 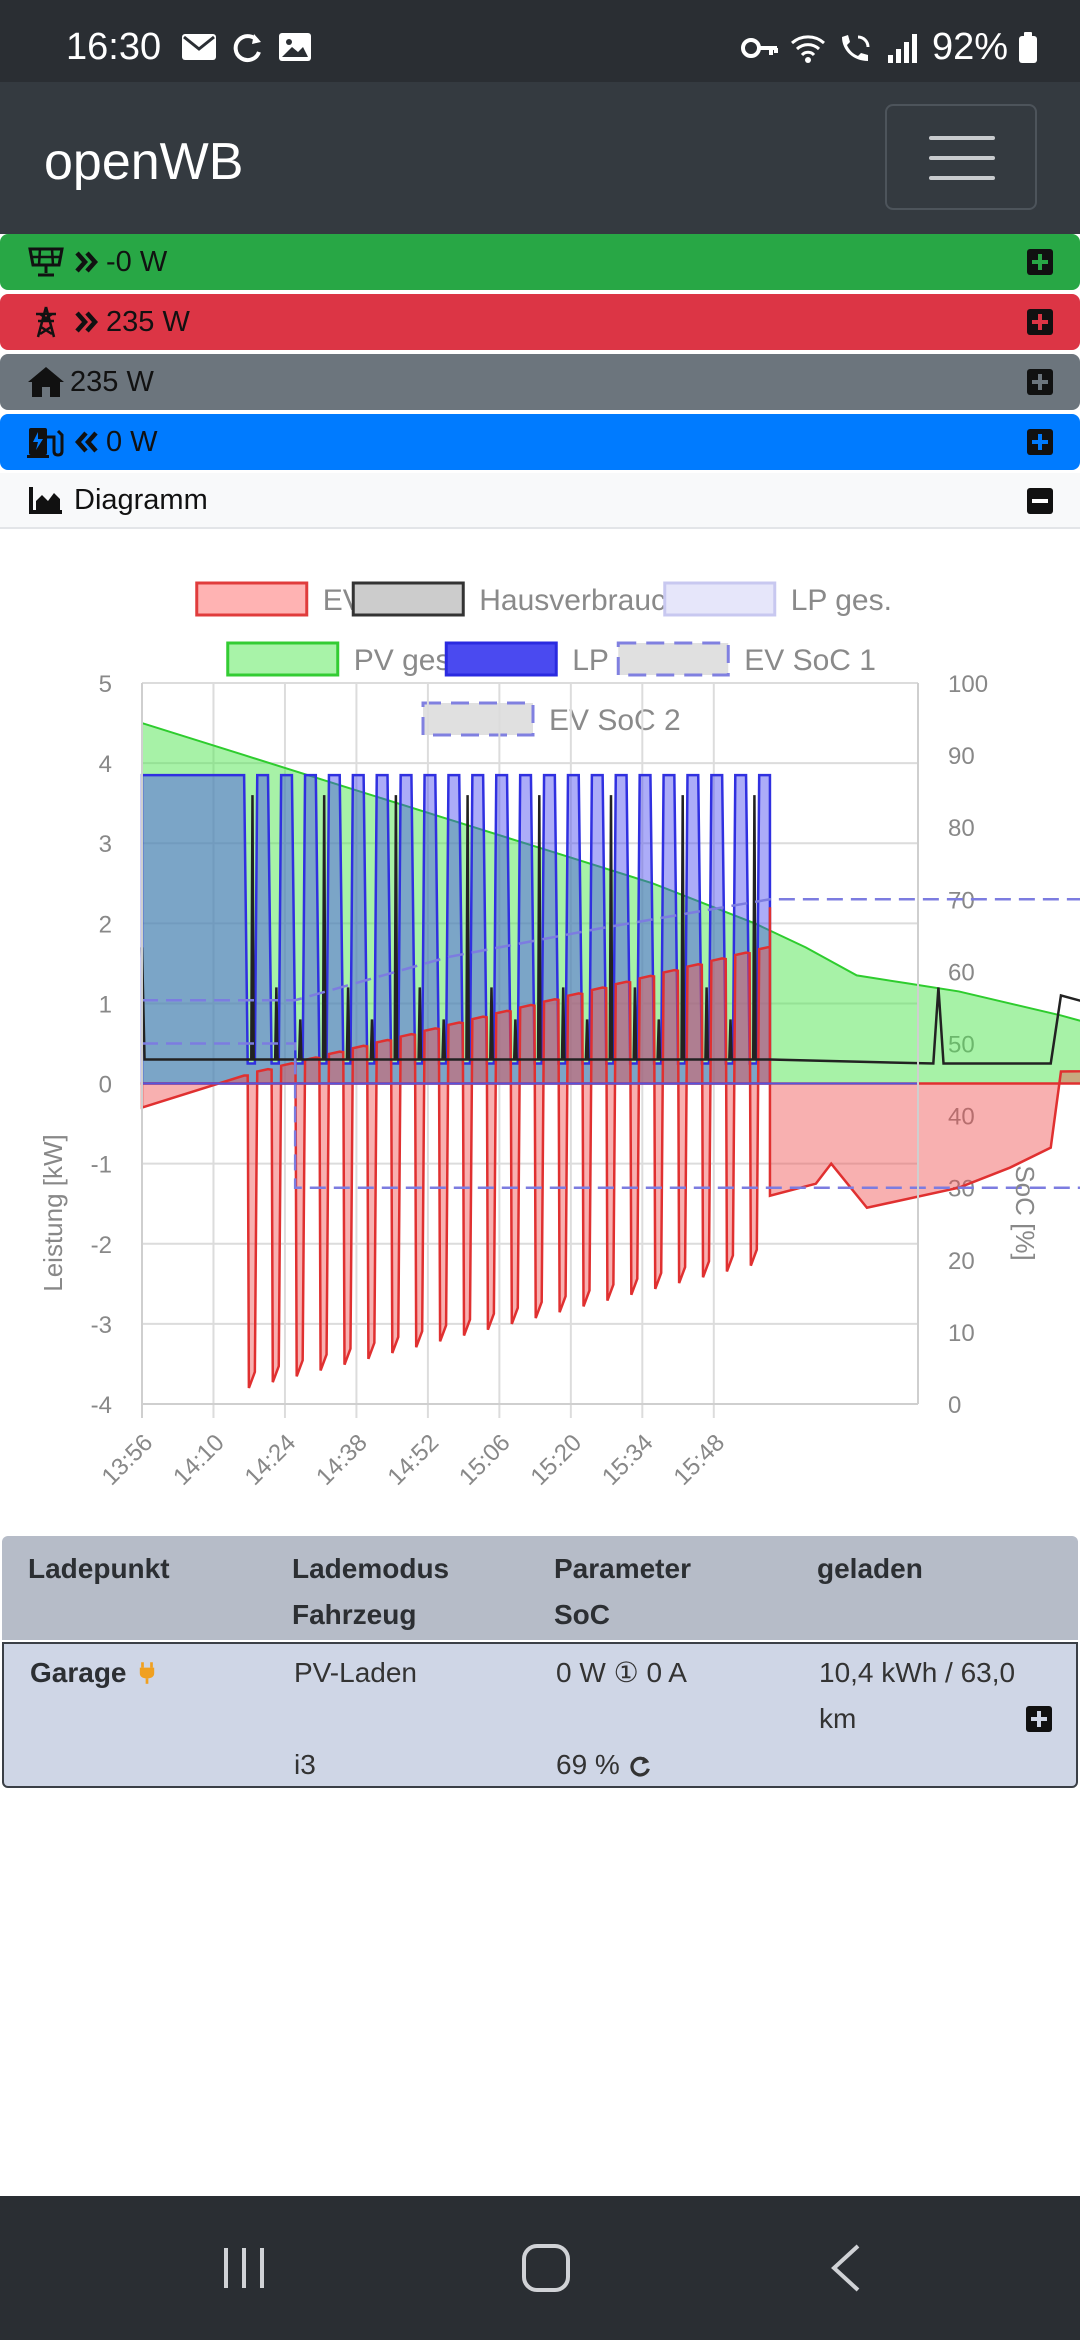 I want to click on header-fahrzeug: Fahrzeug, so click(x=354, y=1614).